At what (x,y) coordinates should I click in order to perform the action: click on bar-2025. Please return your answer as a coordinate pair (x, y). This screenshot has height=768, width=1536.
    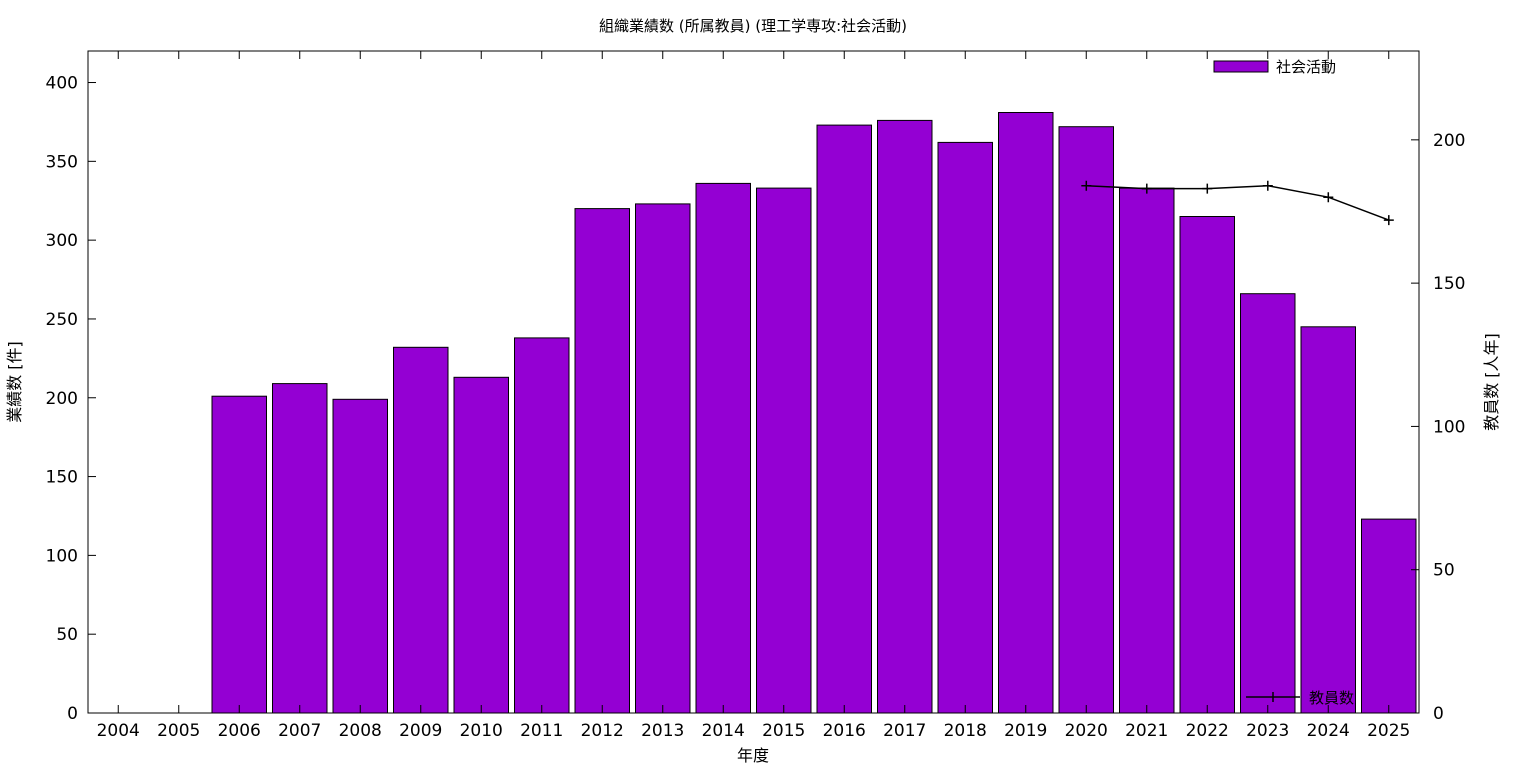
    Looking at the image, I should click on (1389, 616).